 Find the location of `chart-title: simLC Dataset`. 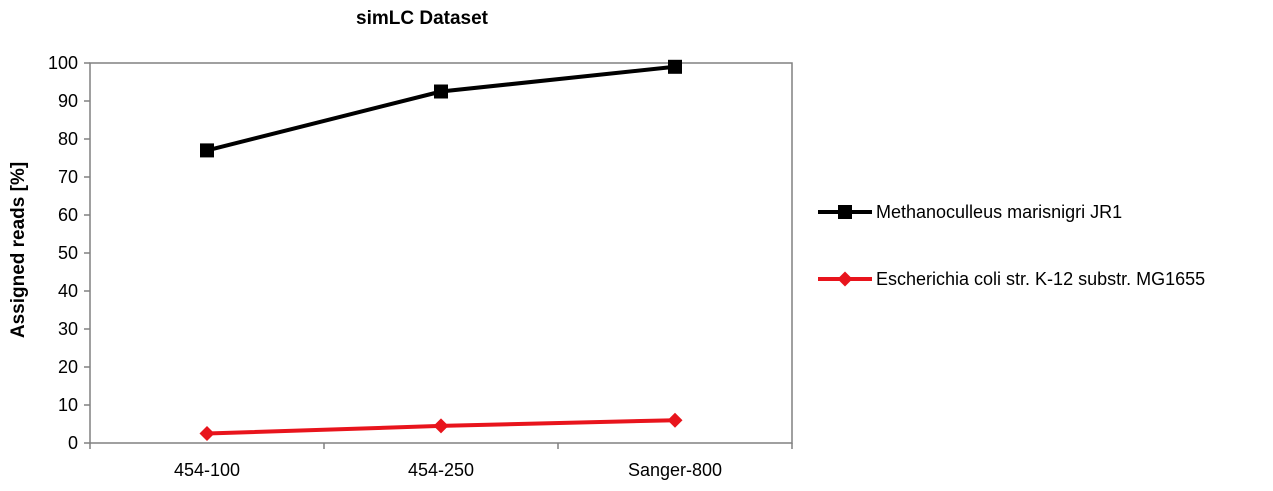

chart-title: simLC Dataset is located at coordinates (422, 18).